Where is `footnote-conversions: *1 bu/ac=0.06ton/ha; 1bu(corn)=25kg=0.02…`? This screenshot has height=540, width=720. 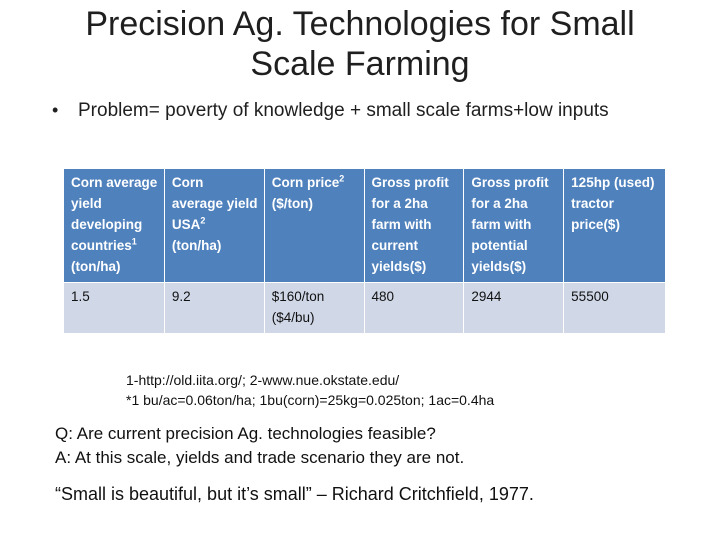
footnote-conversions: *1 bu/ac=0.06ton/ha; 1bu(corn)=25kg=0.02… is located at coordinates (310, 400).